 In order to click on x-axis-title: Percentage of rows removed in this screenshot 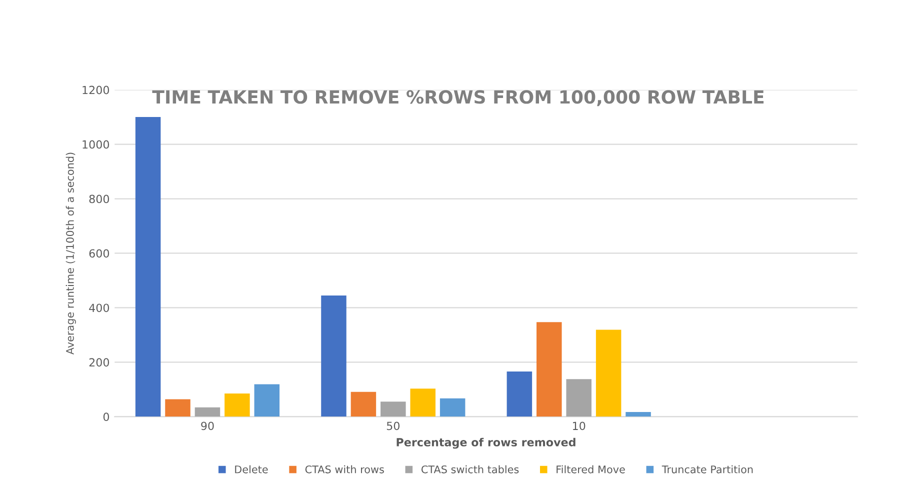, I will do `click(486, 443)`.